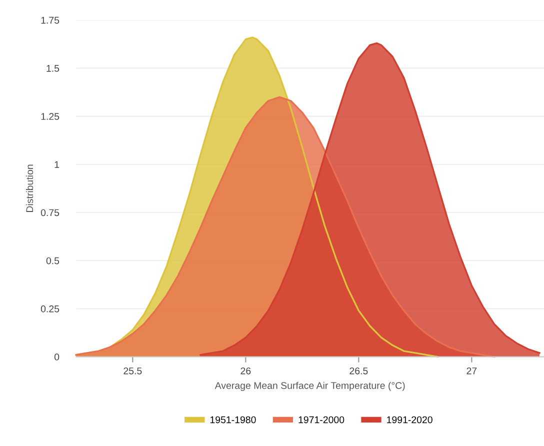 This screenshot has width=544, height=446. What do you see at coordinates (245, 370) in the screenshot?
I see `x-tick-label: 26` at bounding box center [245, 370].